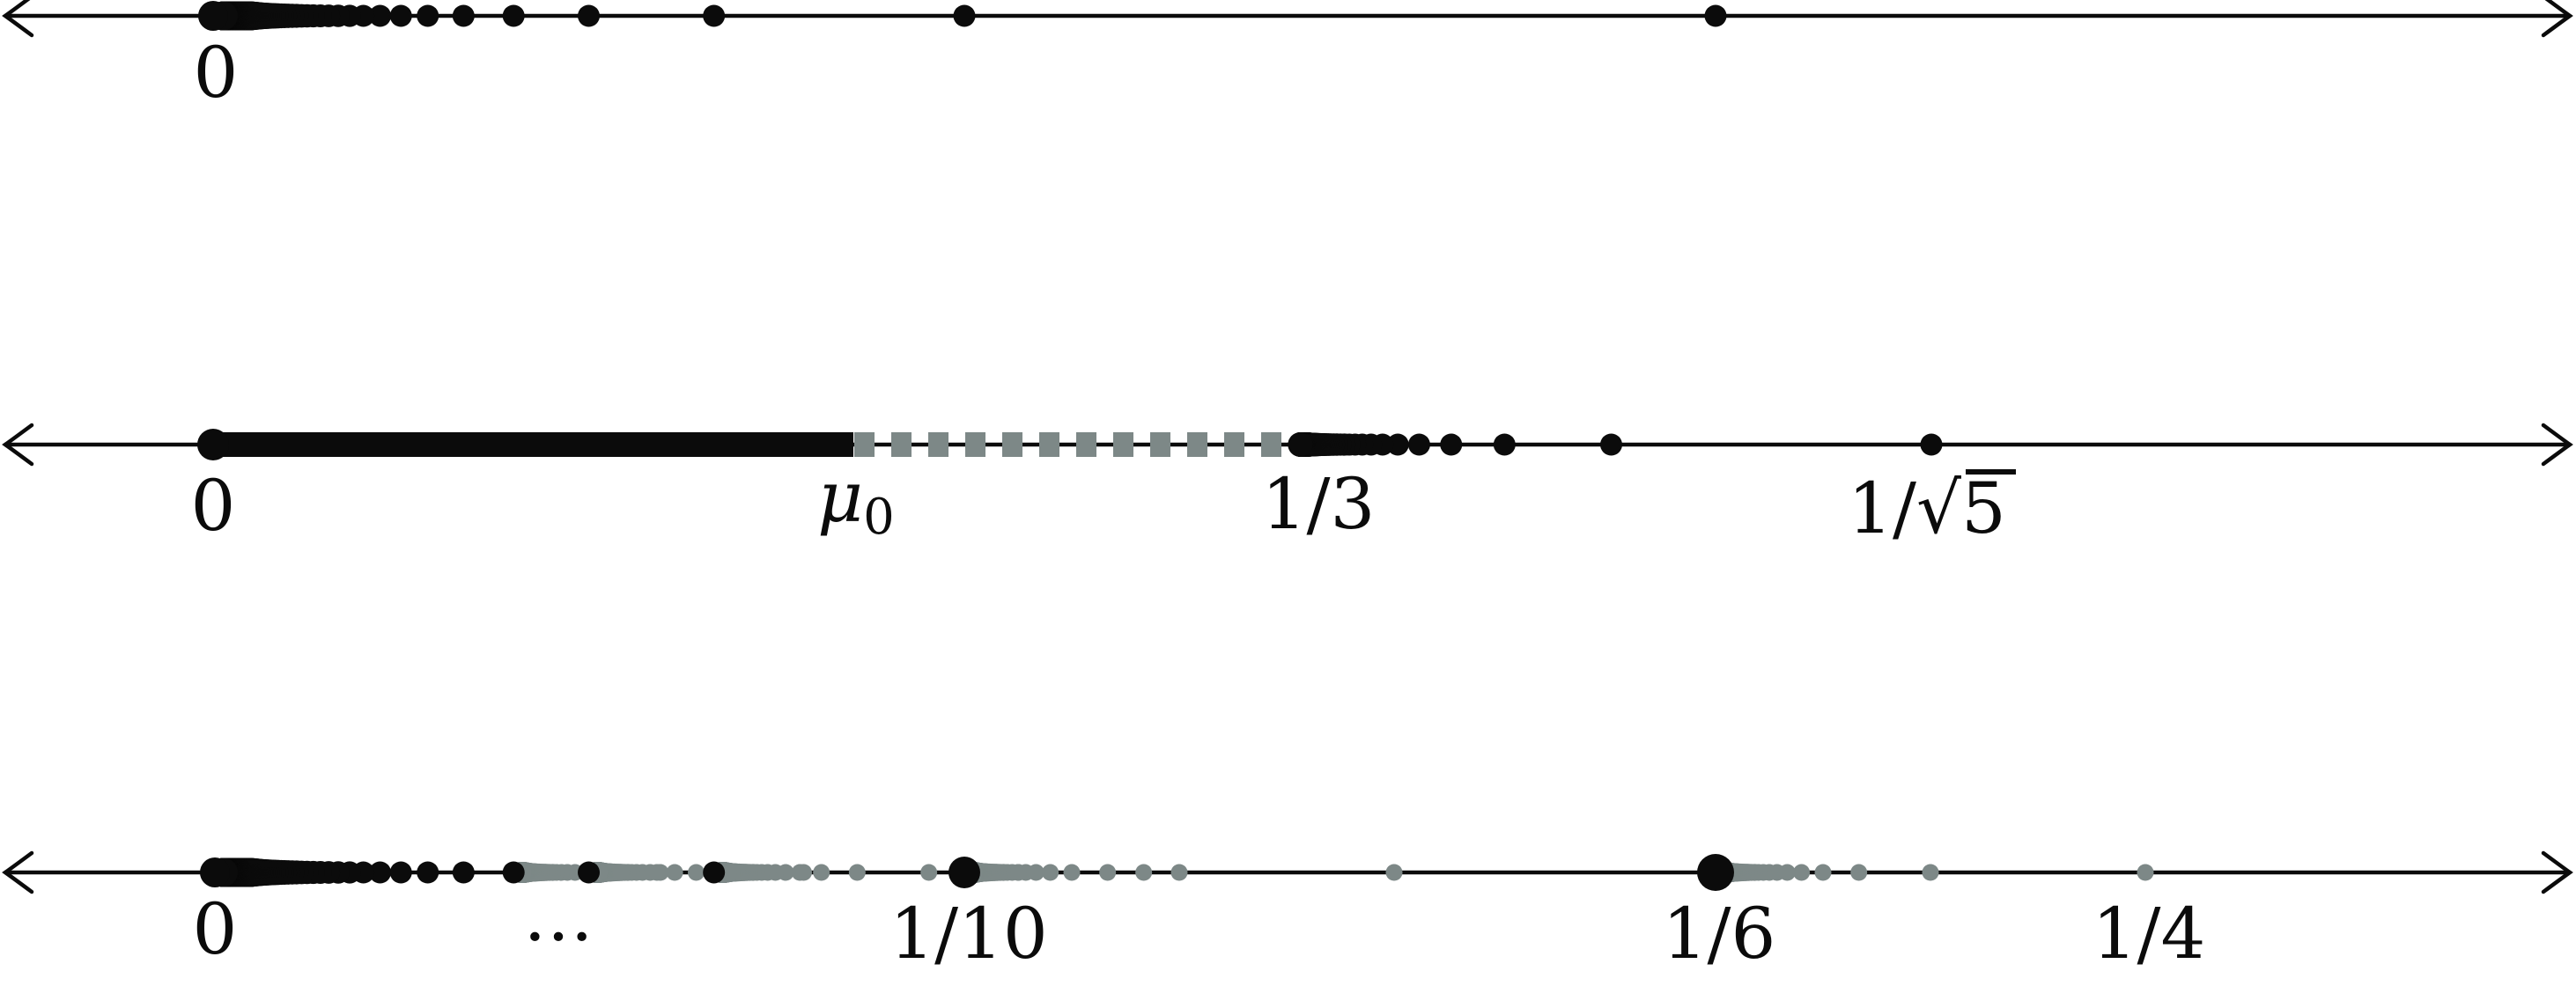 This screenshot has height=986, width=2576. What do you see at coordinates (1319, 504) in the screenshot?
I see `label-one-third: 1/3` at bounding box center [1319, 504].